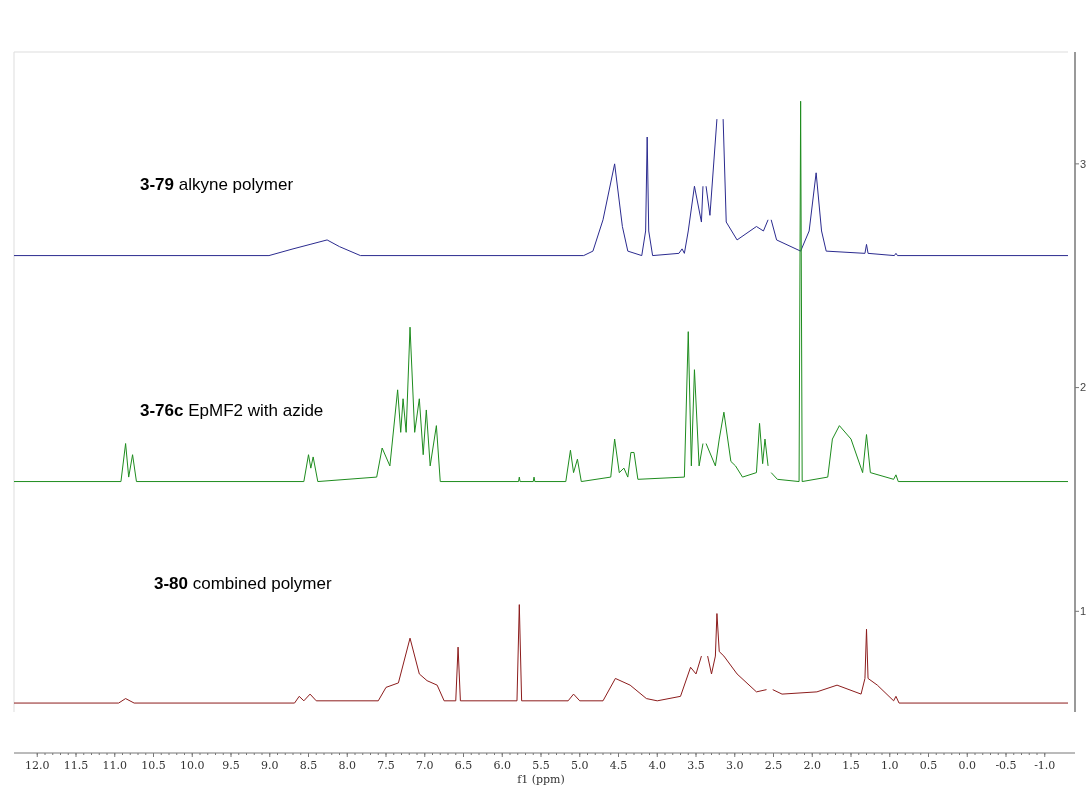 The width and height of the screenshot is (1089, 803). I want to click on x-tick-label: 10.5, so click(153, 765).